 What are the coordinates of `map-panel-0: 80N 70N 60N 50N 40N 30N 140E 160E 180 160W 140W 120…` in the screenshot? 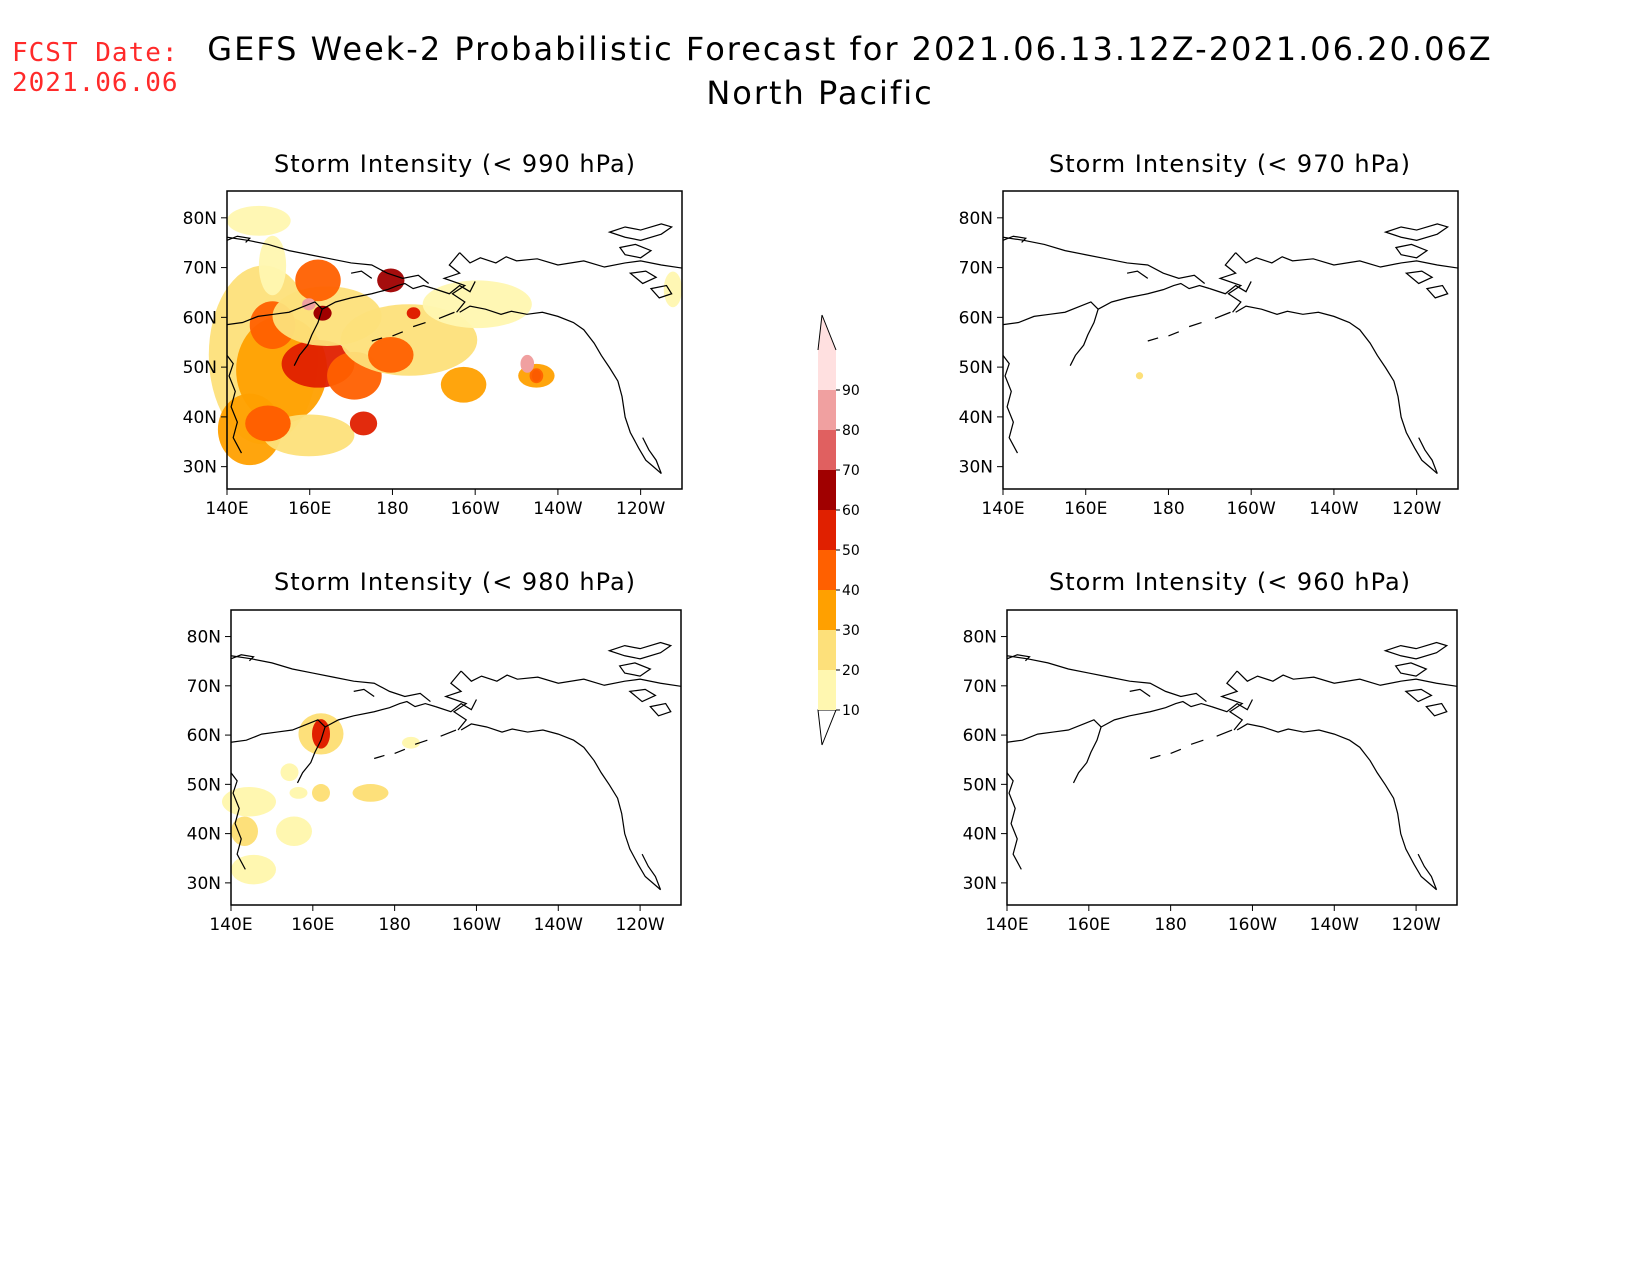 It's located at (433, 354).